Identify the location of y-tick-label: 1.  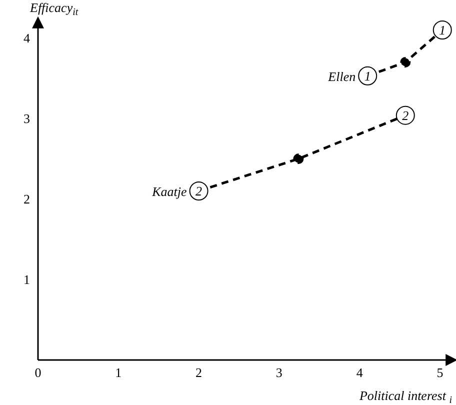
(27, 280).